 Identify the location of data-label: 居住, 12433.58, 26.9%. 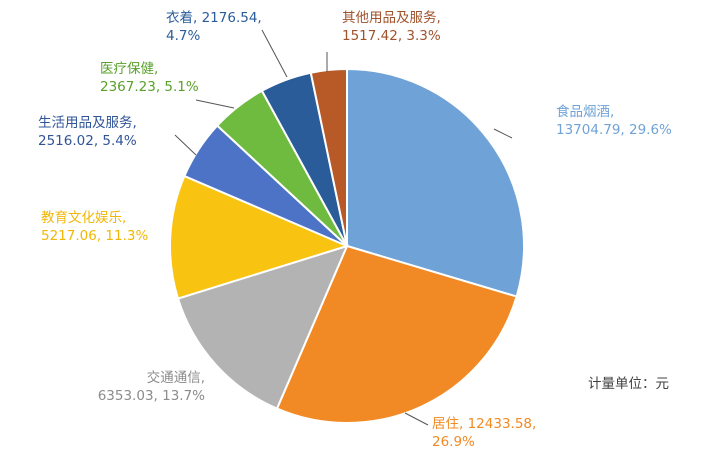
(484, 433).